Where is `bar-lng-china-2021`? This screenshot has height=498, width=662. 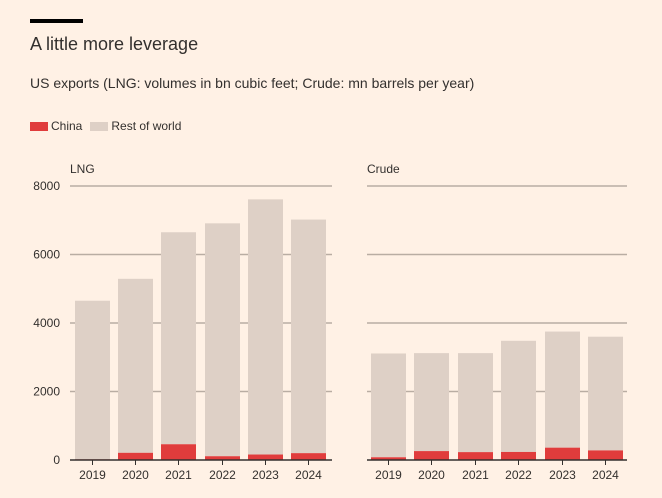
bar-lng-china-2021 is located at coordinates (178, 452).